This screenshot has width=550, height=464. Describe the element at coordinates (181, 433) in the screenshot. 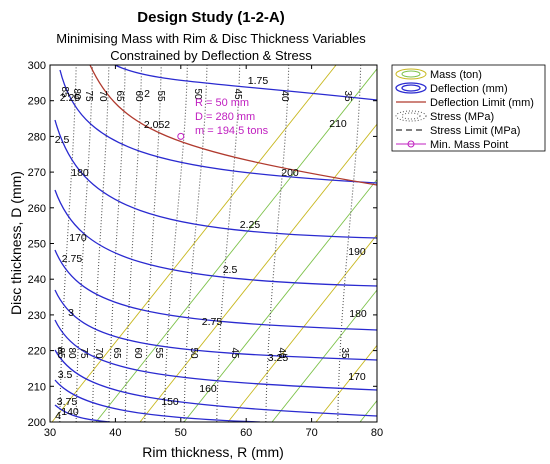

I see `x-tick-label: 50` at that location.